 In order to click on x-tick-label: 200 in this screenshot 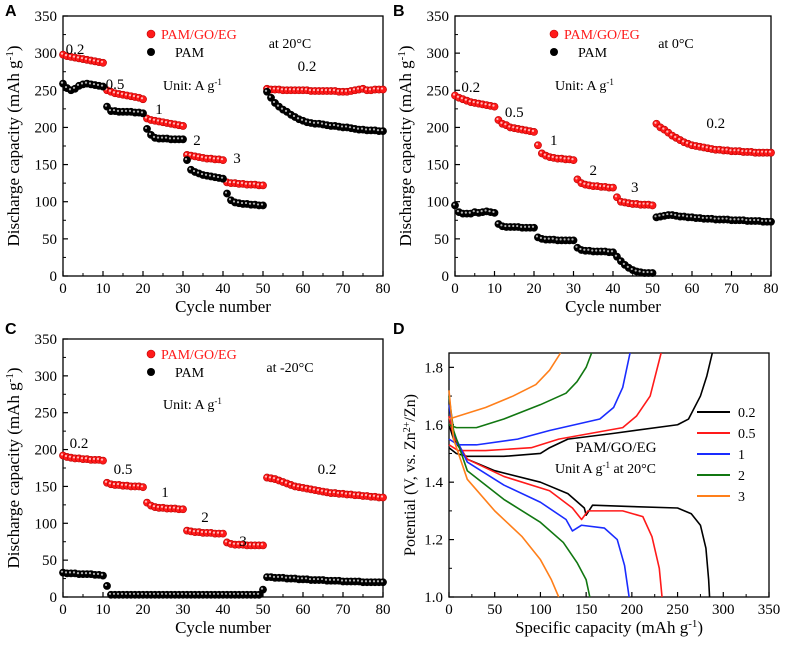, I will do `click(632, 610)`.